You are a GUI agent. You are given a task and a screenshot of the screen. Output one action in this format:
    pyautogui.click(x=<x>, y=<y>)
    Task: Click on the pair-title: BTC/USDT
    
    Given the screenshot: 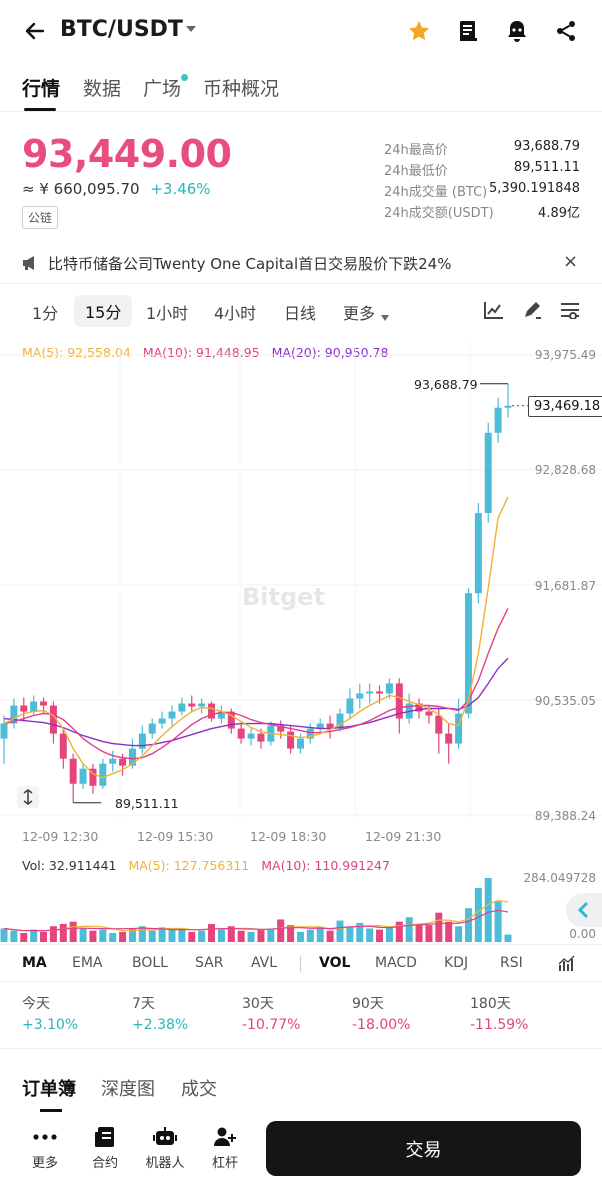 What is the action you would take?
    pyautogui.click(x=121, y=29)
    